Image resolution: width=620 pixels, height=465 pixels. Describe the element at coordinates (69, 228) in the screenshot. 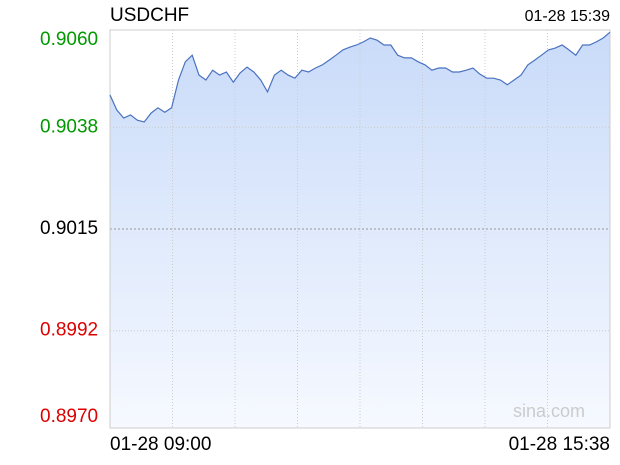

I see `y-tick-label: 0.9015` at that location.